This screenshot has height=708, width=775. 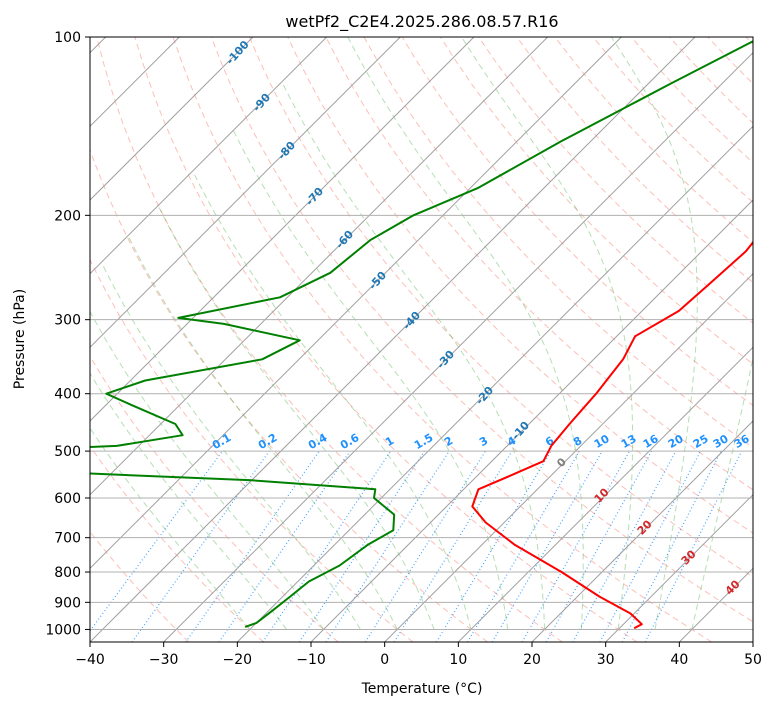 I want to click on x-tick-label: 20, so click(x=532, y=660).